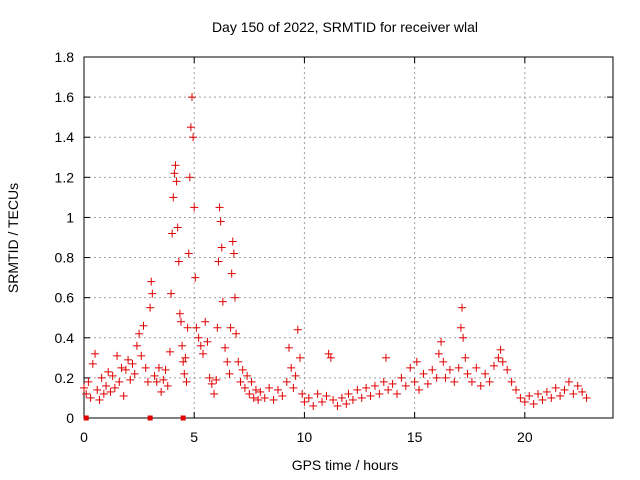 This screenshot has width=640, height=480. What do you see at coordinates (65, 137) in the screenshot?
I see `y-tick-label: 1.4` at bounding box center [65, 137].